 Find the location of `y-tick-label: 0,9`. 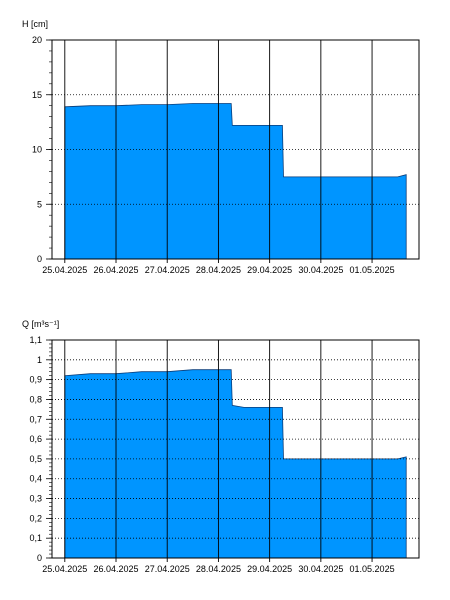

y-tick-label: 0,9 is located at coordinates (35, 380).